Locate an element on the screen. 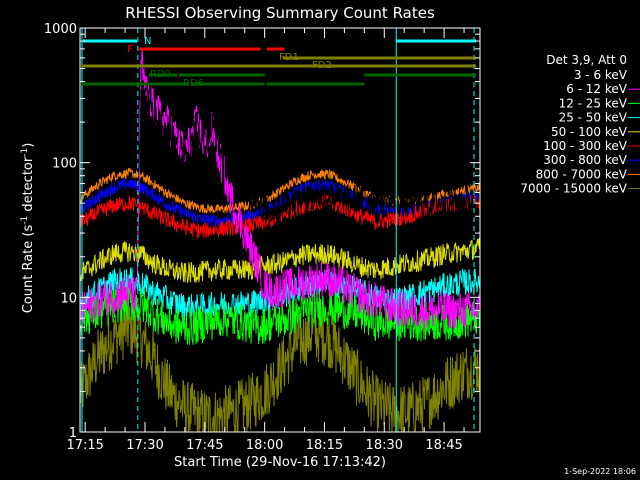 The height and width of the screenshot is (480, 640). flag-label-rd0: RD0 is located at coordinates (160, 74).